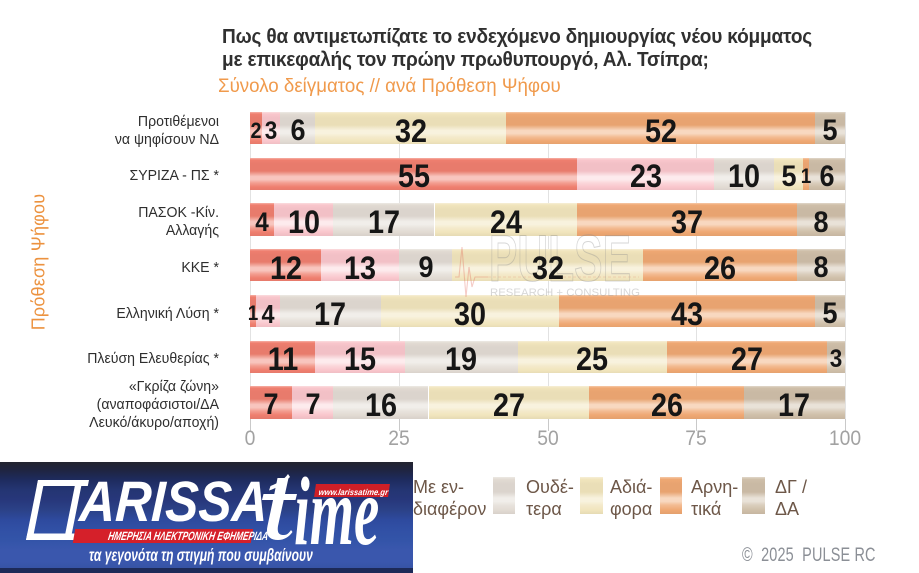  Describe the element at coordinates (565, 293) in the screenshot. I see `svg-text: RESEARCH + CONSULTING` at that location.